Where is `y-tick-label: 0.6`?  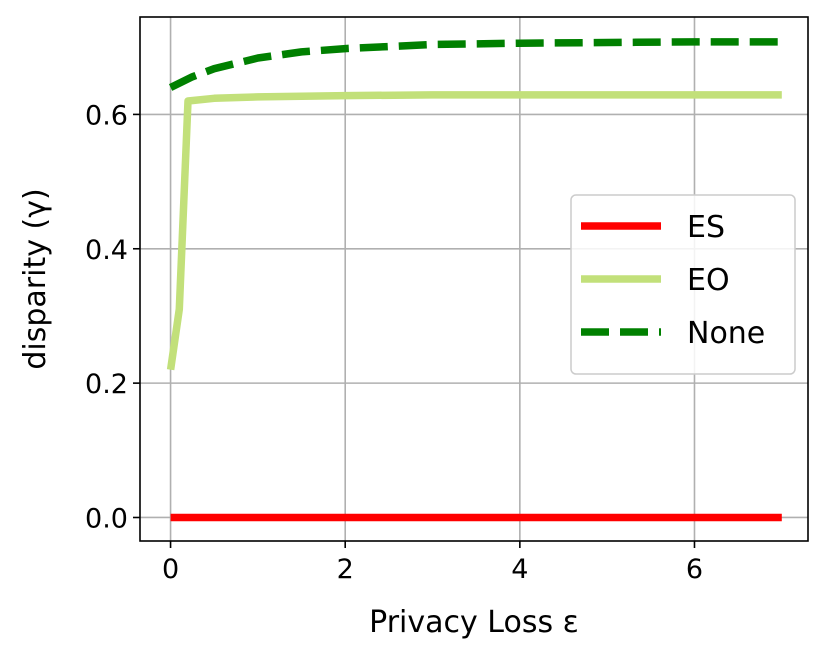
y-tick-label: 0.6 is located at coordinates (106, 115).